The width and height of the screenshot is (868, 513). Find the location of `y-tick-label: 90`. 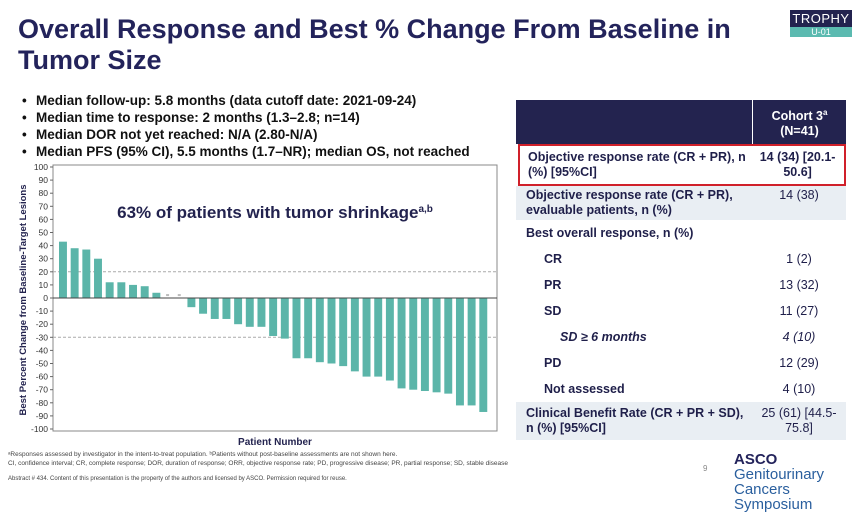

y-tick-label: 90 is located at coordinates (44, 180).